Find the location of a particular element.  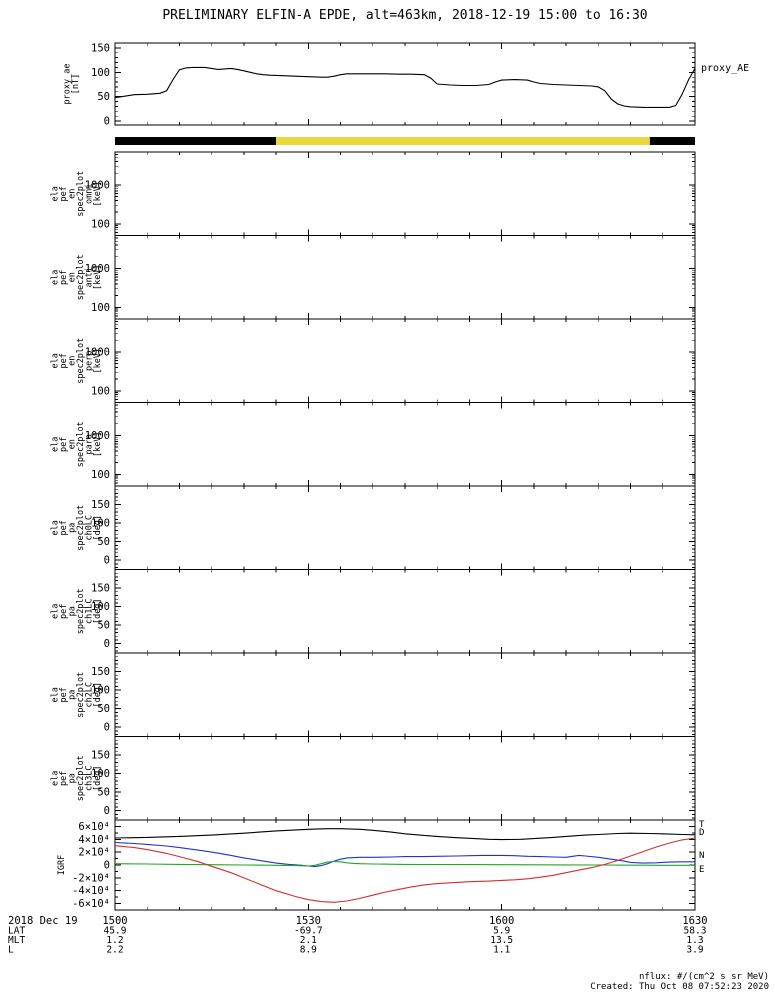

ephemeris-value: 13.5 is located at coordinates (501, 940).